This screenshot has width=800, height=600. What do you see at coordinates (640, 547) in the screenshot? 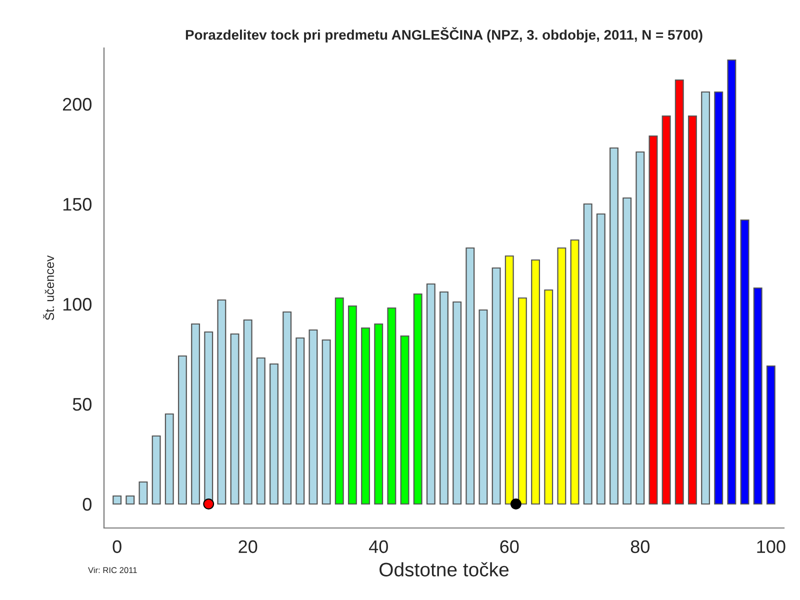
I see `x-tick-label: 80` at bounding box center [640, 547].